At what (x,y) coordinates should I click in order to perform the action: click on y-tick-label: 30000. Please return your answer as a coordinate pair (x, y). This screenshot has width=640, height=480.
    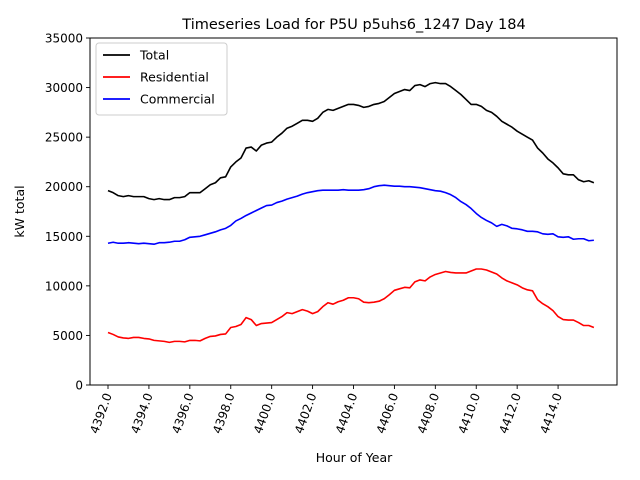
    Looking at the image, I should click on (64, 88).